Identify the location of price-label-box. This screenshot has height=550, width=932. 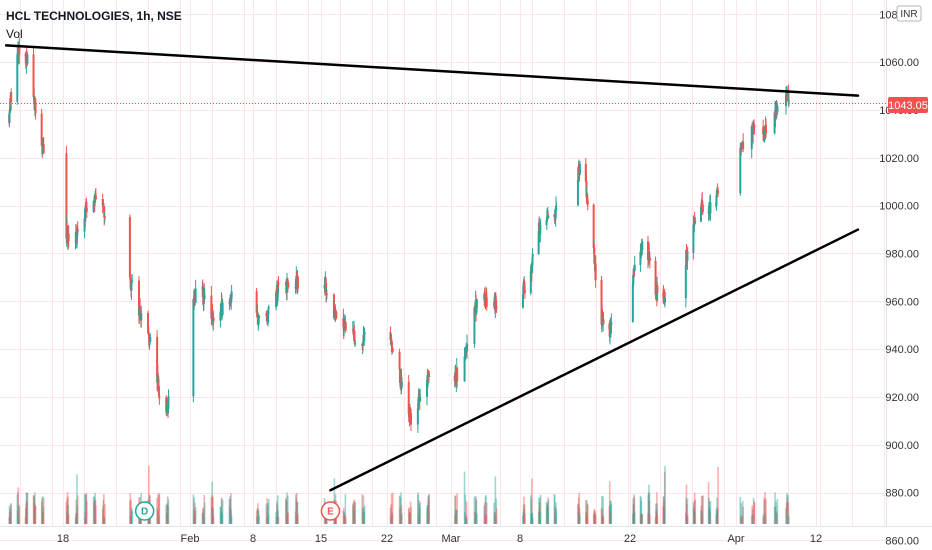
(908, 105).